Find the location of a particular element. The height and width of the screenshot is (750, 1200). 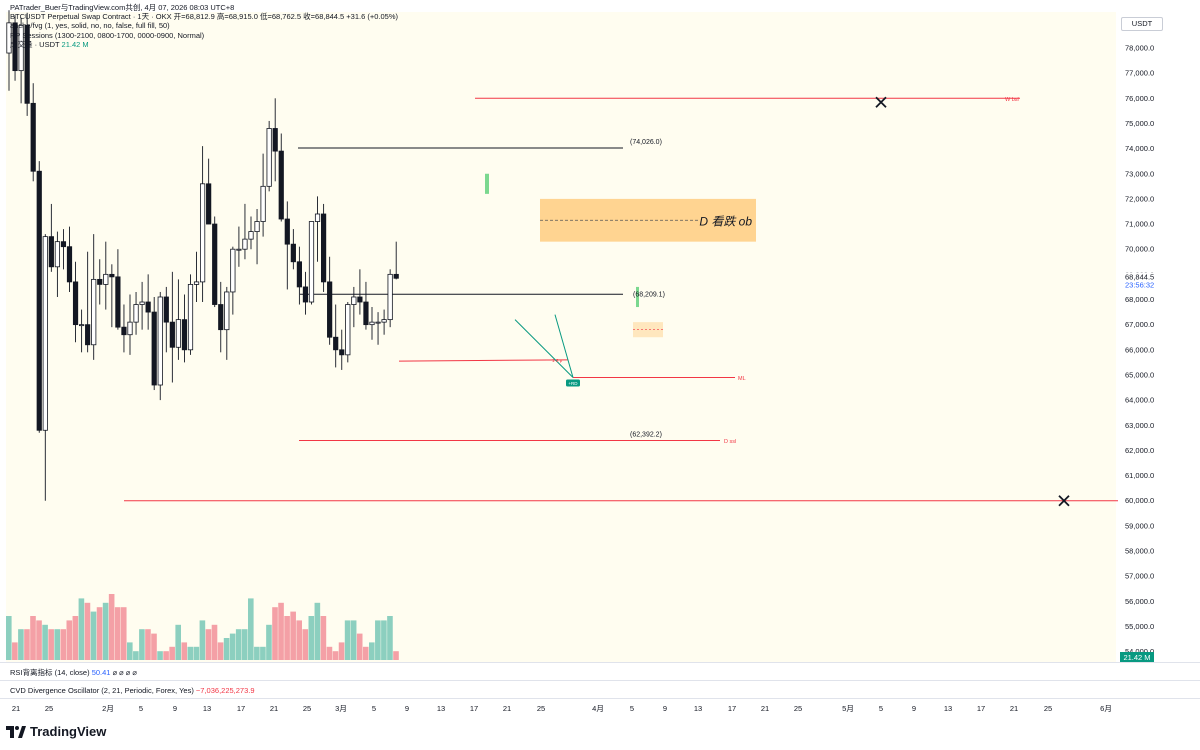

volume-histogram is located at coordinates (202, 627).